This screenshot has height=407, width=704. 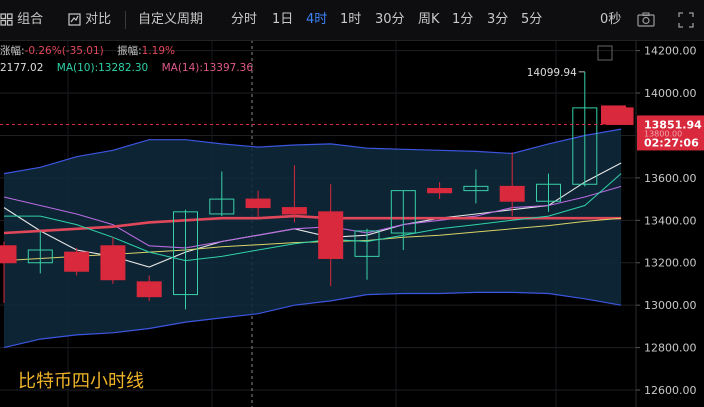 What do you see at coordinates (670, 93) in the screenshot?
I see `price-axis-label: 14000.00` at bounding box center [670, 93].